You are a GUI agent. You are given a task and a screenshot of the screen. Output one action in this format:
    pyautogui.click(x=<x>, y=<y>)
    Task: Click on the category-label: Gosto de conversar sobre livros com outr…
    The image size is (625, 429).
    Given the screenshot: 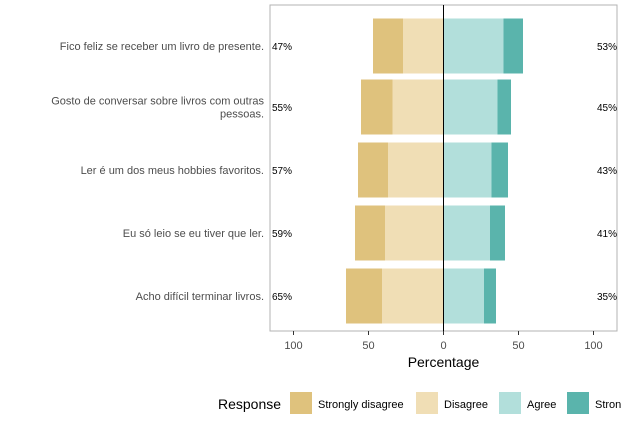 What is the action you would take?
    pyautogui.click(x=157, y=102)
    